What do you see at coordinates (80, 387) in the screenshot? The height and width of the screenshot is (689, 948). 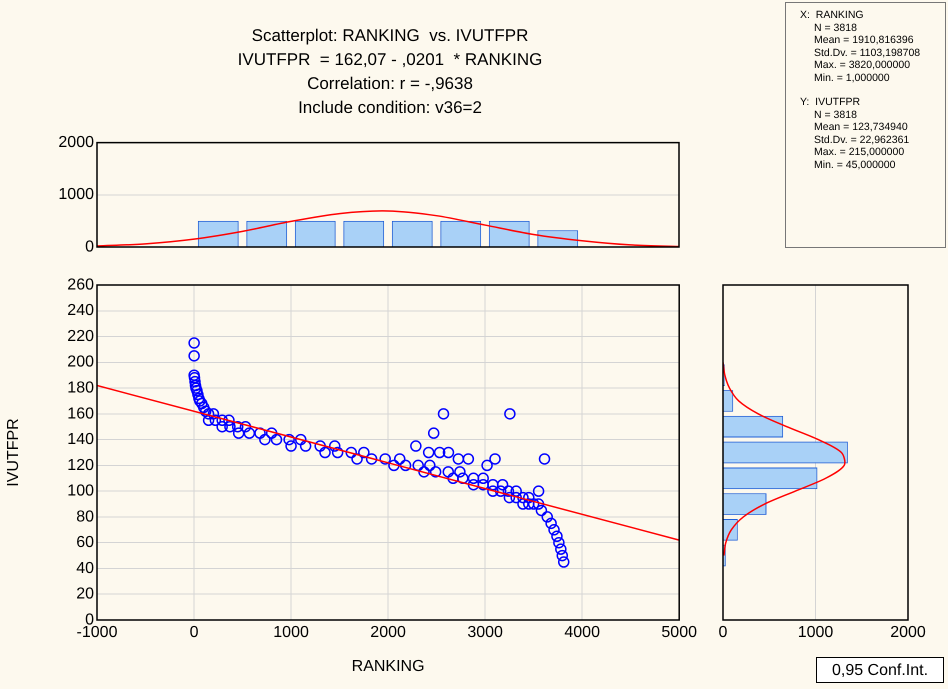 I see `y-tick-label: 180` at bounding box center [80, 387].